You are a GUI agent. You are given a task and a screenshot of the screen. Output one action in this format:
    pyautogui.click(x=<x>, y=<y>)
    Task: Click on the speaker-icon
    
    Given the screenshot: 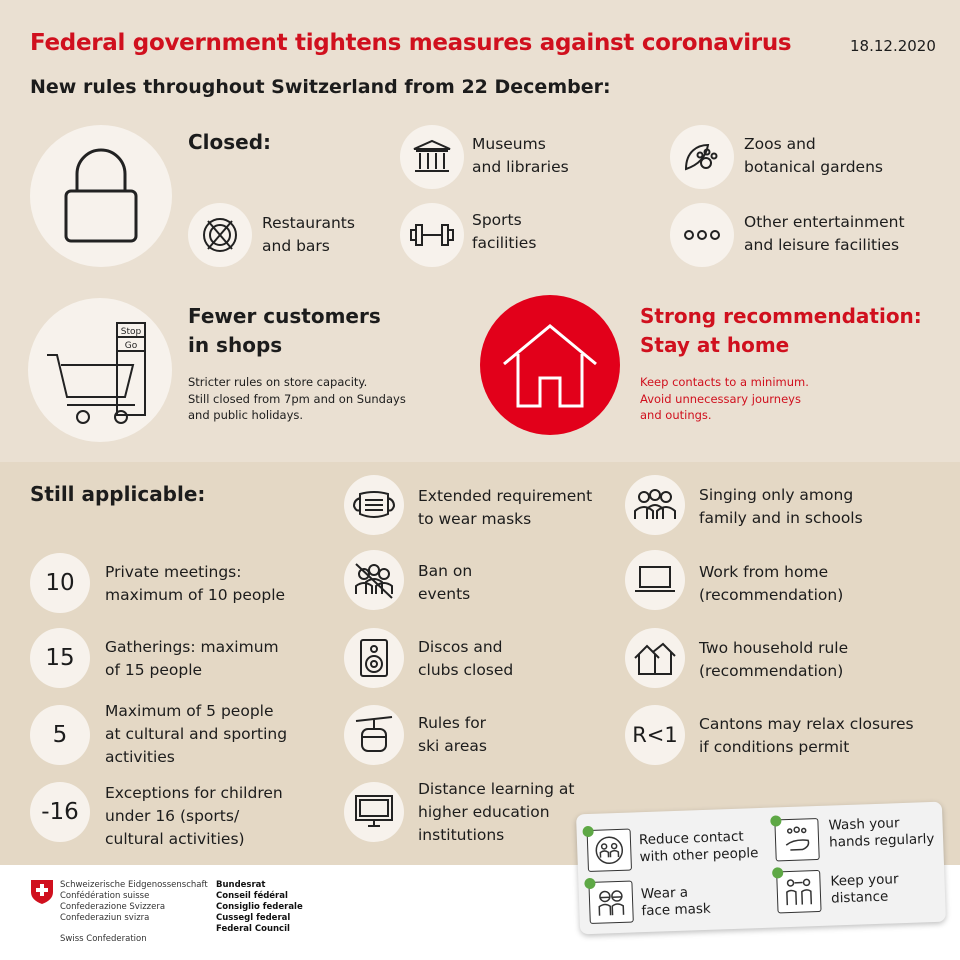 What is the action you would take?
    pyautogui.click(x=374, y=658)
    